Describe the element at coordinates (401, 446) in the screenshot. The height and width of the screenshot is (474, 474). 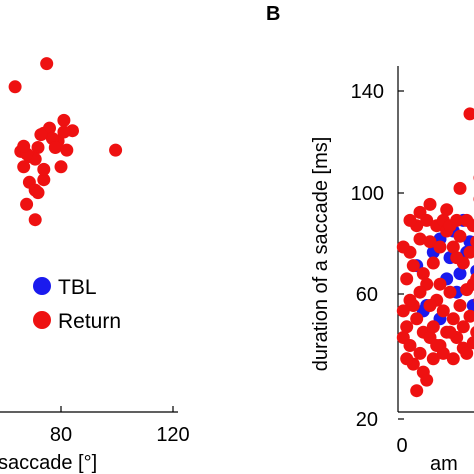
I see `panel-b-x-tick-label-0: 0` at that location.